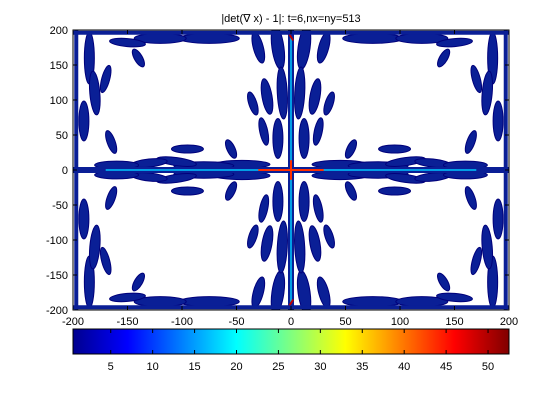 This screenshot has height=420, width=560. I want to click on x-tick-label: 100, so click(400, 322).